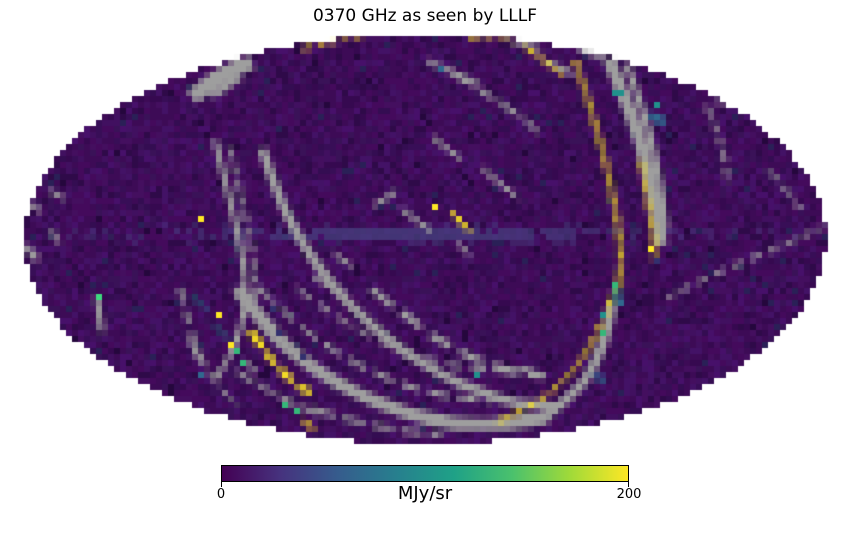  I want to click on colorbar-gradient, so click(425, 473).